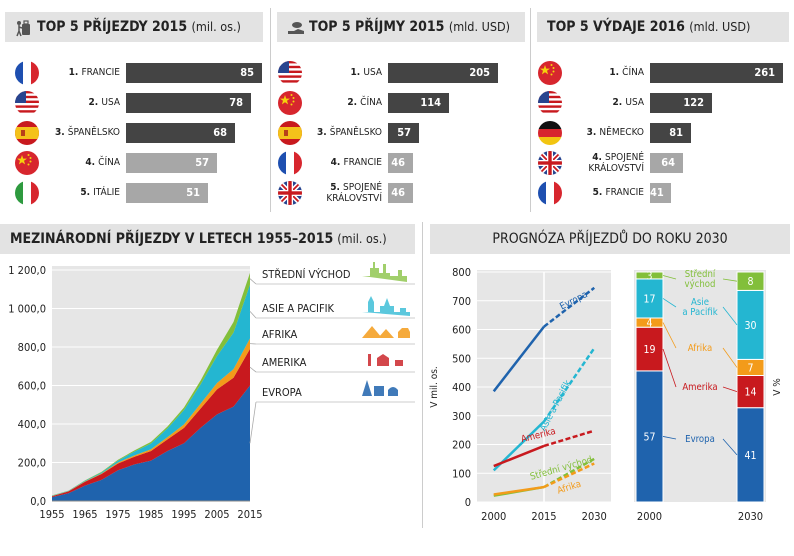 This screenshot has height=556, width=794. What do you see at coordinates (24, 27) in the screenshot?
I see `luggage-icon` at bounding box center [24, 27].